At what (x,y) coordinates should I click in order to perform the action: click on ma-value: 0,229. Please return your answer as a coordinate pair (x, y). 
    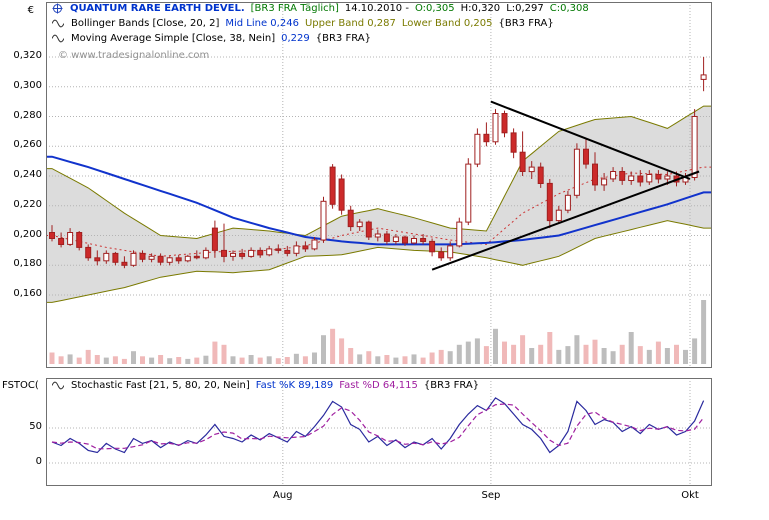
    Looking at the image, I should click on (295, 38).